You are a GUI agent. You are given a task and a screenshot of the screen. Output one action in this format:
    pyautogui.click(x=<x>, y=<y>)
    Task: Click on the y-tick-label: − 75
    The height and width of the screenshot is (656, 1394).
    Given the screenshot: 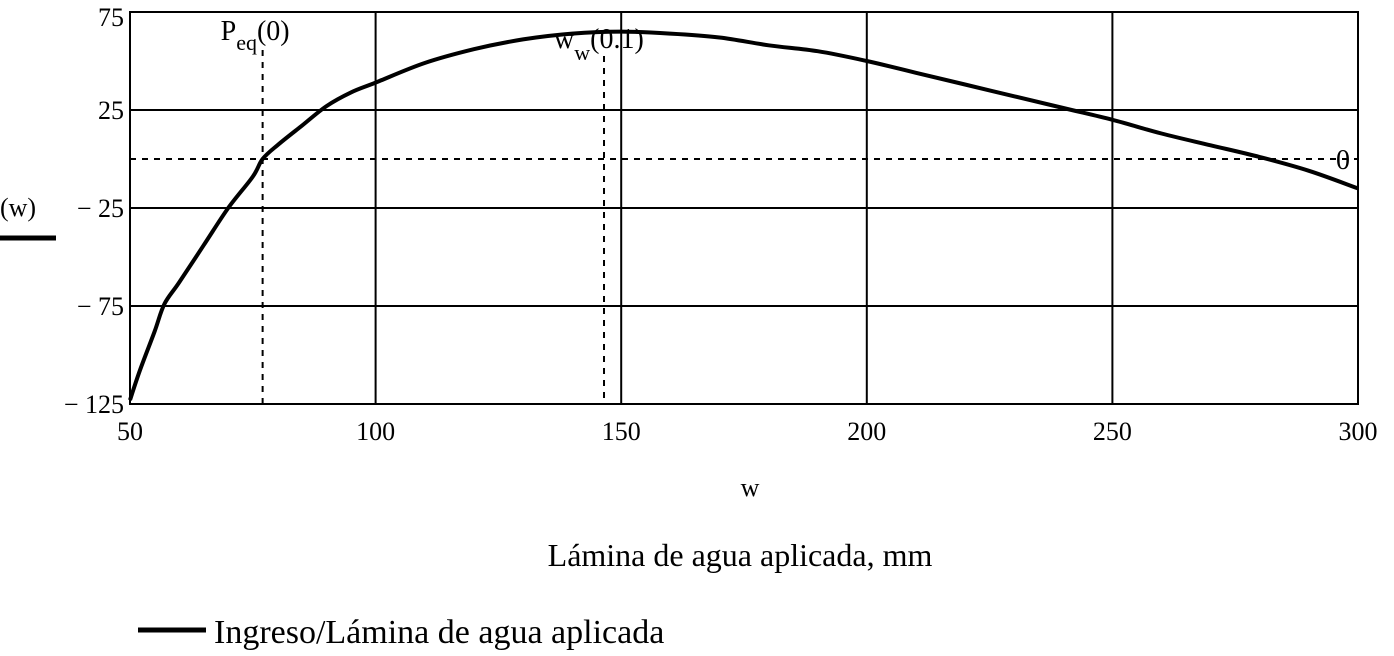 What is the action you would take?
    pyautogui.click(x=100, y=306)
    